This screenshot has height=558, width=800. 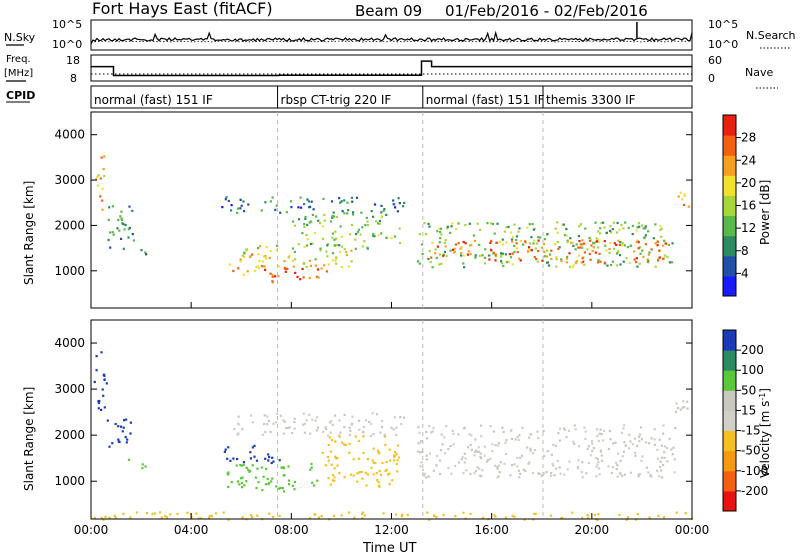 What do you see at coordinates (748, 206) in the screenshot?
I see `power-colorbar-tick-label: 16` at bounding box center [748, 206].